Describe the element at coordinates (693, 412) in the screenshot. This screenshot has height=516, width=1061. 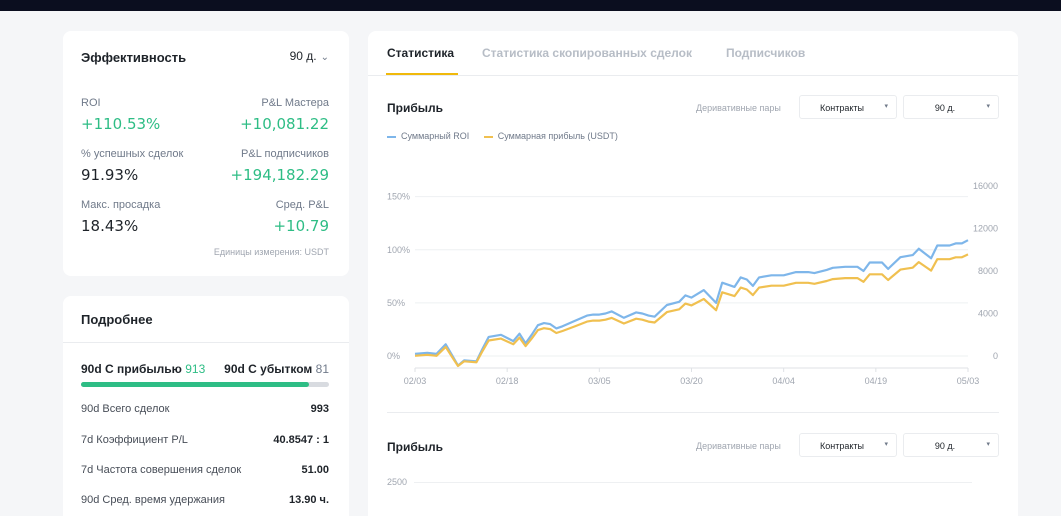
I see `section-divider` at that location.